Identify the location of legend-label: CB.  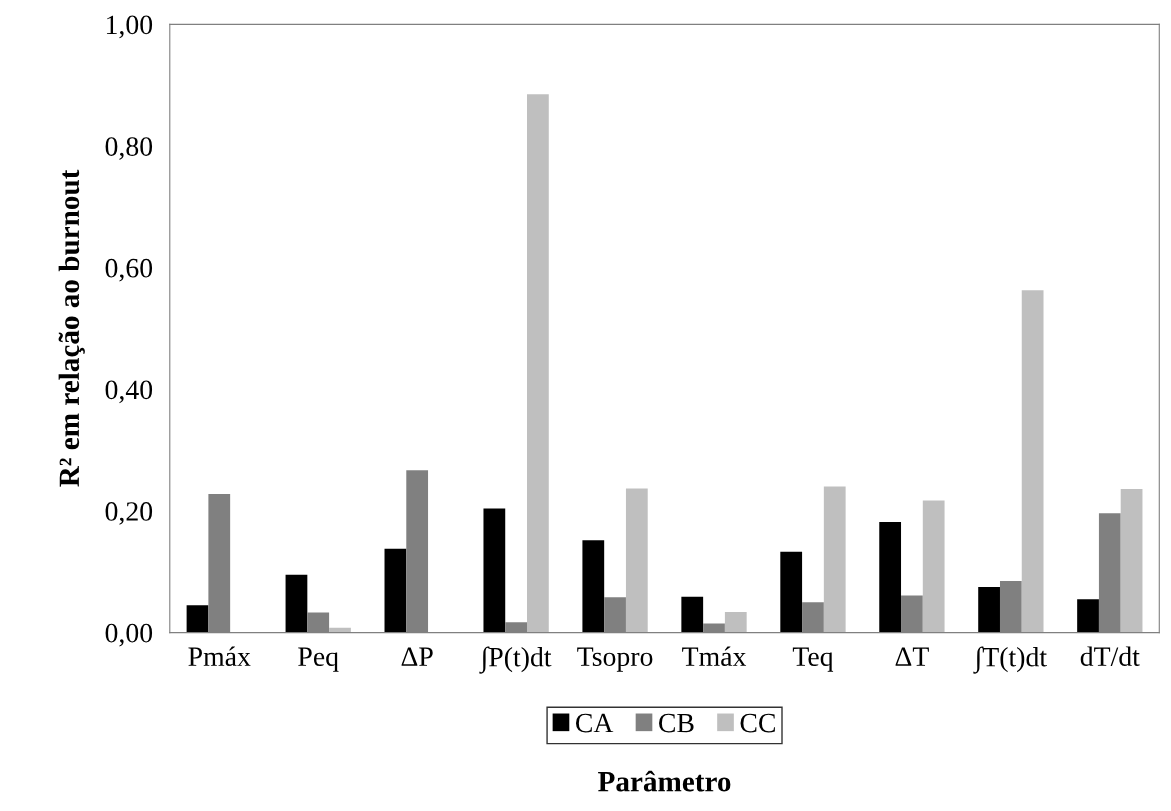
(676, 723).